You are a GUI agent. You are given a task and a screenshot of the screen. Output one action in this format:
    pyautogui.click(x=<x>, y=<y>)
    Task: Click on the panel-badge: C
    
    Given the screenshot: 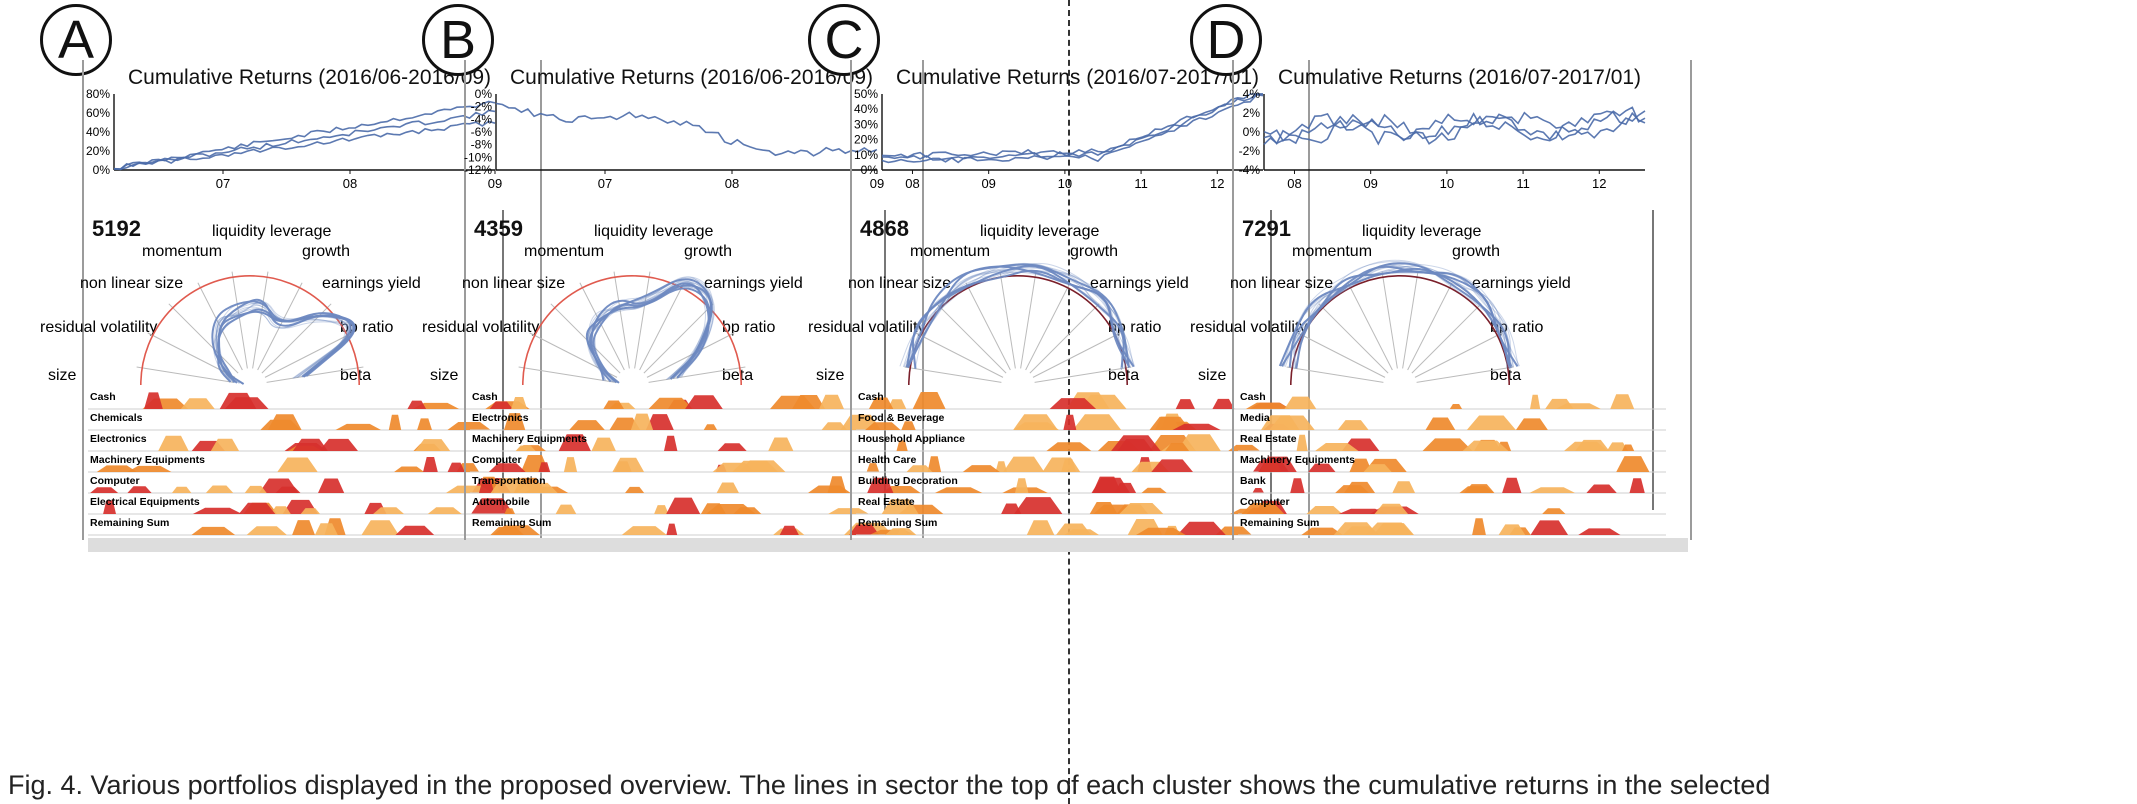 What is the action you would take?
    pyautogui.click(x=844, y=40)
    